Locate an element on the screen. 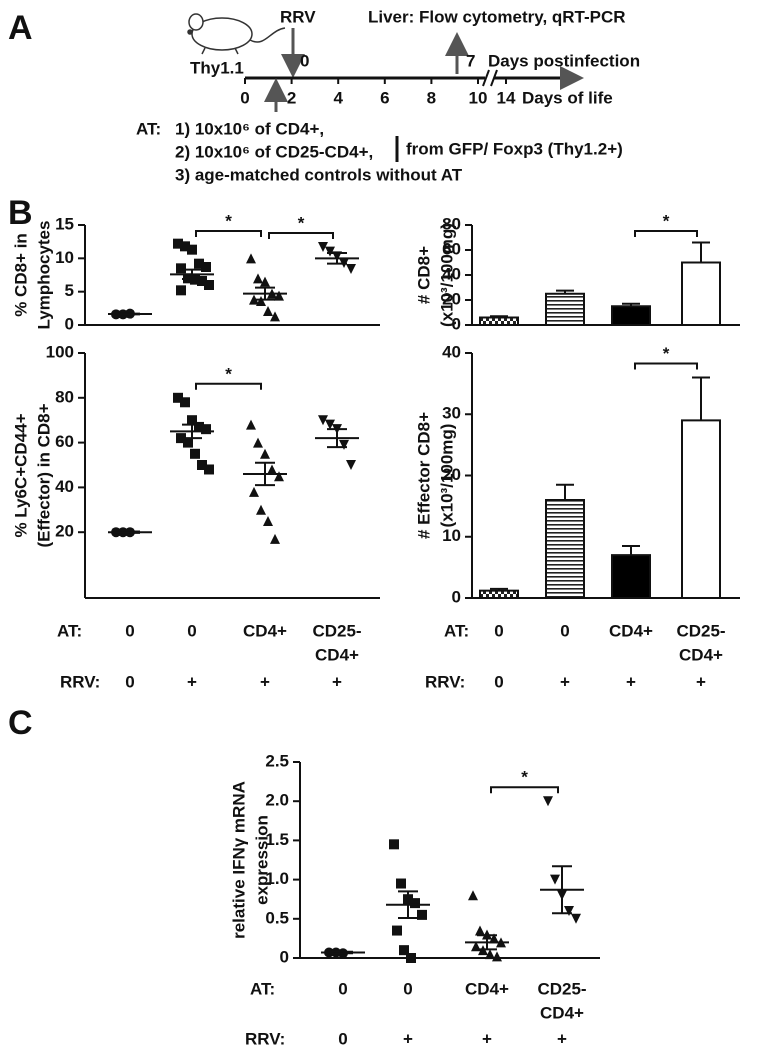 This screenshot has width=772, height=1050. y-tick-label: 100 is located at coordinates (60, 351).